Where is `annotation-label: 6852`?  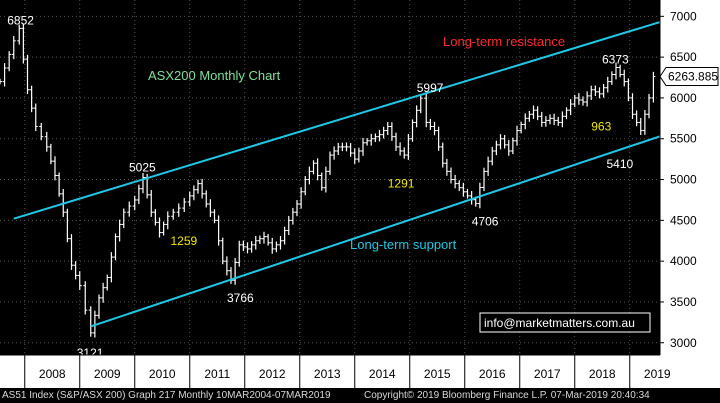 annotation-label: 6852 is located at coordinates (20, 20).